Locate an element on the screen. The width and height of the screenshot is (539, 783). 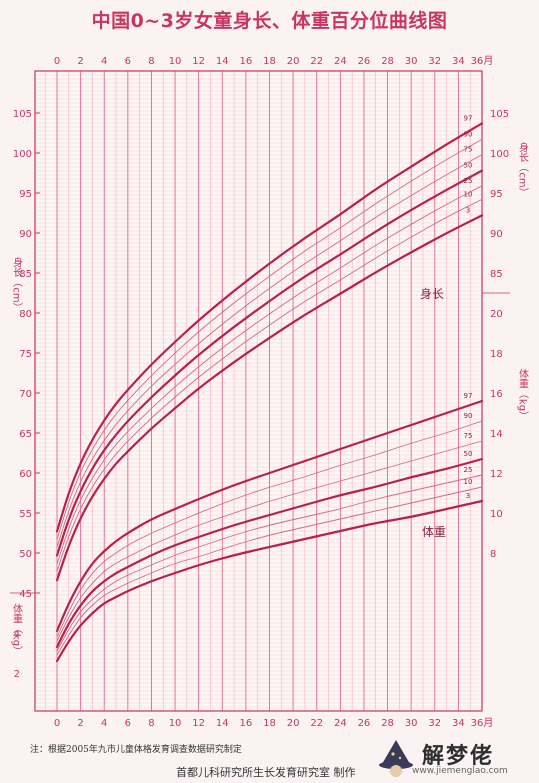
weight-percentile-label-3: 3 is located at coordinates (468, 496).